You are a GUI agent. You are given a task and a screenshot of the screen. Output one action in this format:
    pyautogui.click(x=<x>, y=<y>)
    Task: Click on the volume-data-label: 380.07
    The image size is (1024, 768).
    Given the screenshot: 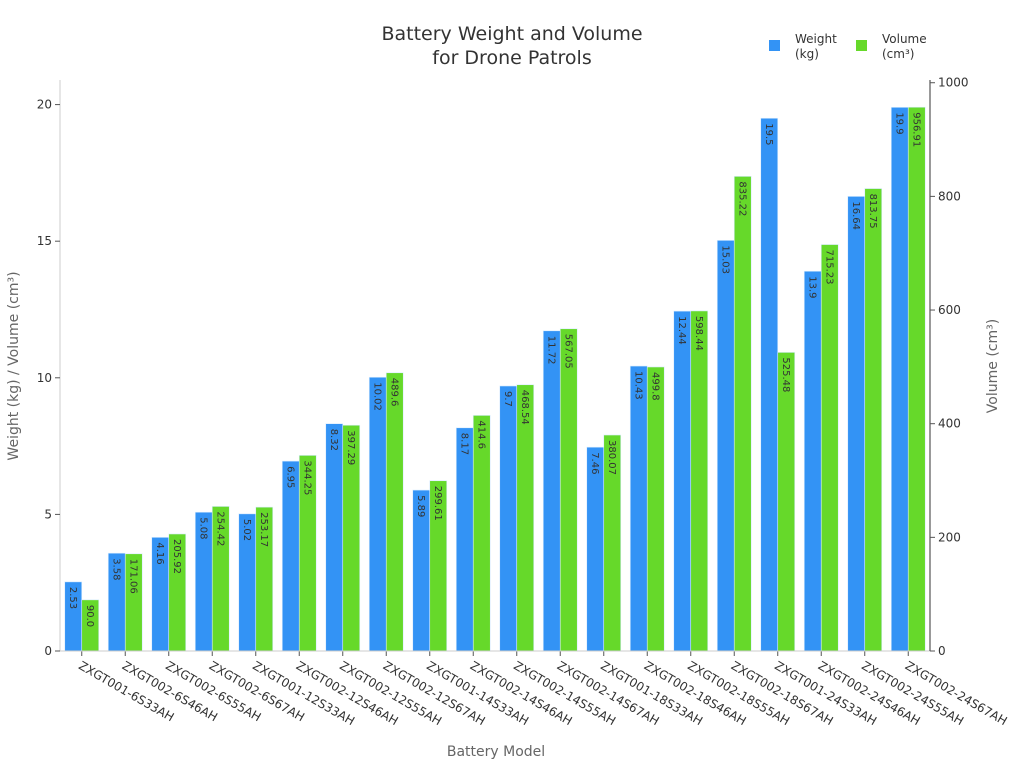 What is the action you would take?
    pyautogui.click(x=611, y=457)
    